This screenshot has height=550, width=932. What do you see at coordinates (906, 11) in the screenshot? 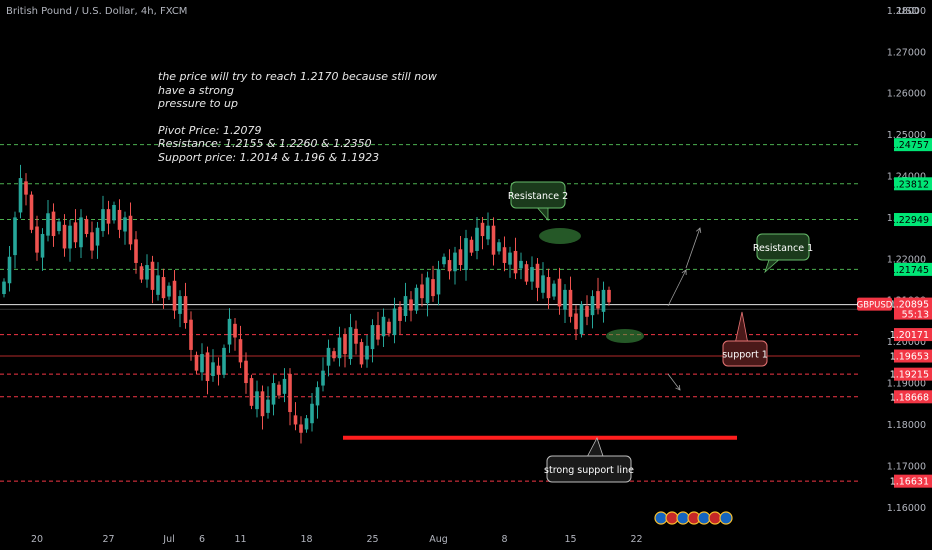
I see `price-tick-label: 1.28000` at bounding box center [906, 11].